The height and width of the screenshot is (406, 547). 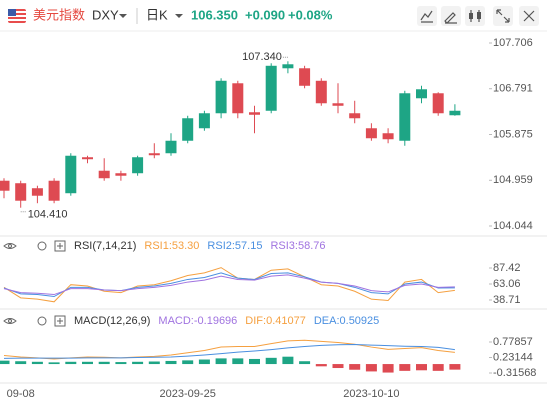 What do you see at coordinates (513, 134) in the screenshot?
I see `y-tick-label: 105.875` at bounding box center [513, 134].